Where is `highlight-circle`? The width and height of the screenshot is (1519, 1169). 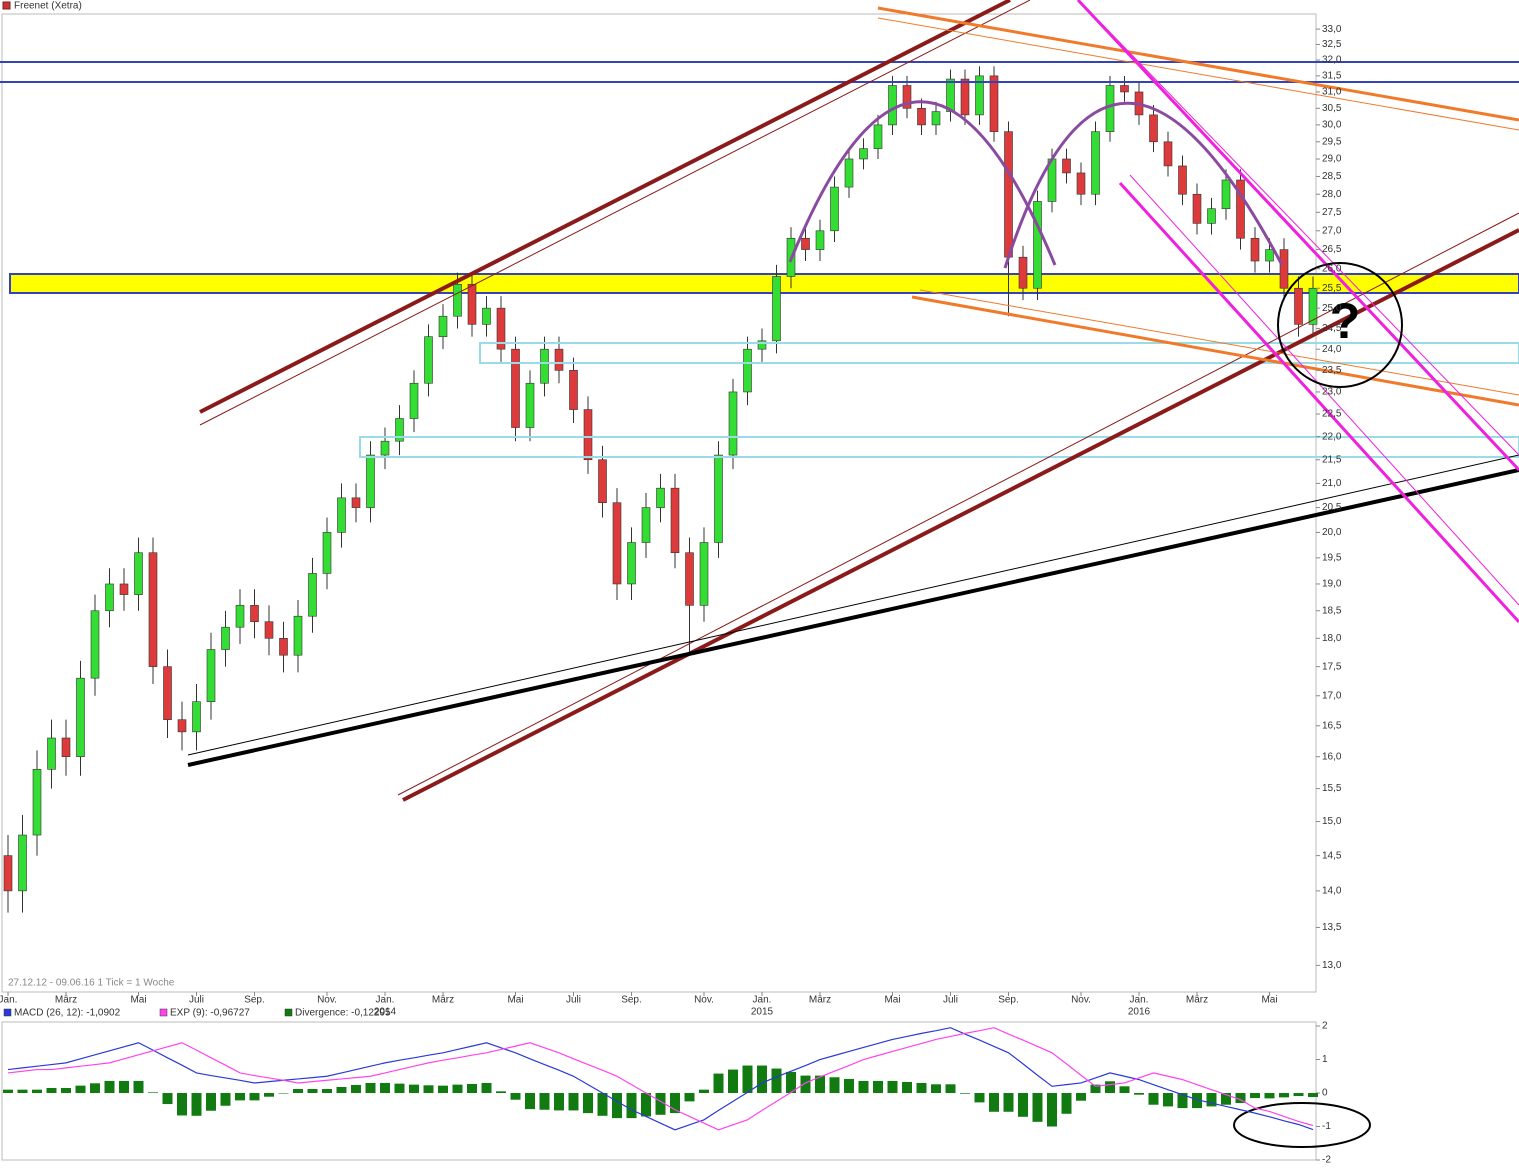 highlight-circle is located at coordinates (1302, 1125).